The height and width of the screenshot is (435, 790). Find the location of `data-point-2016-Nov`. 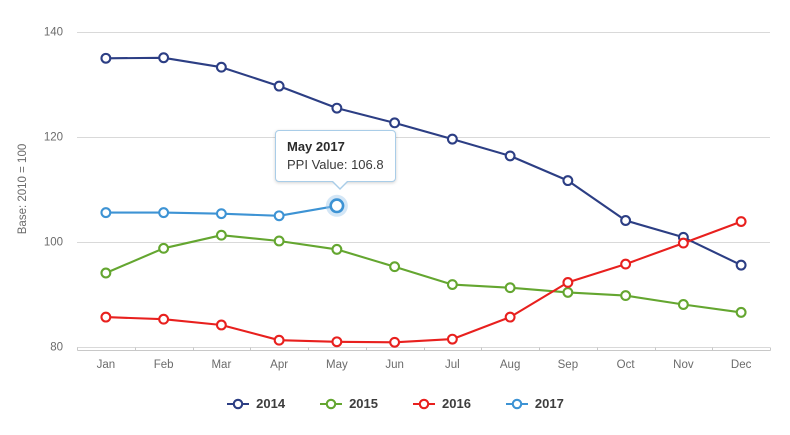

data-point-2016-Nov is located at coordinates (683, 243).